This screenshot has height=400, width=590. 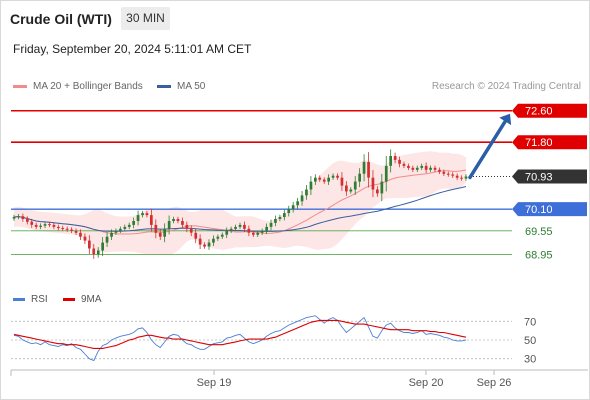 What do you see at coordinates (506, 86) in the screenshot?
I see `source-credit: Research © 2024 Trading Central` at bounding box center [506, 86].